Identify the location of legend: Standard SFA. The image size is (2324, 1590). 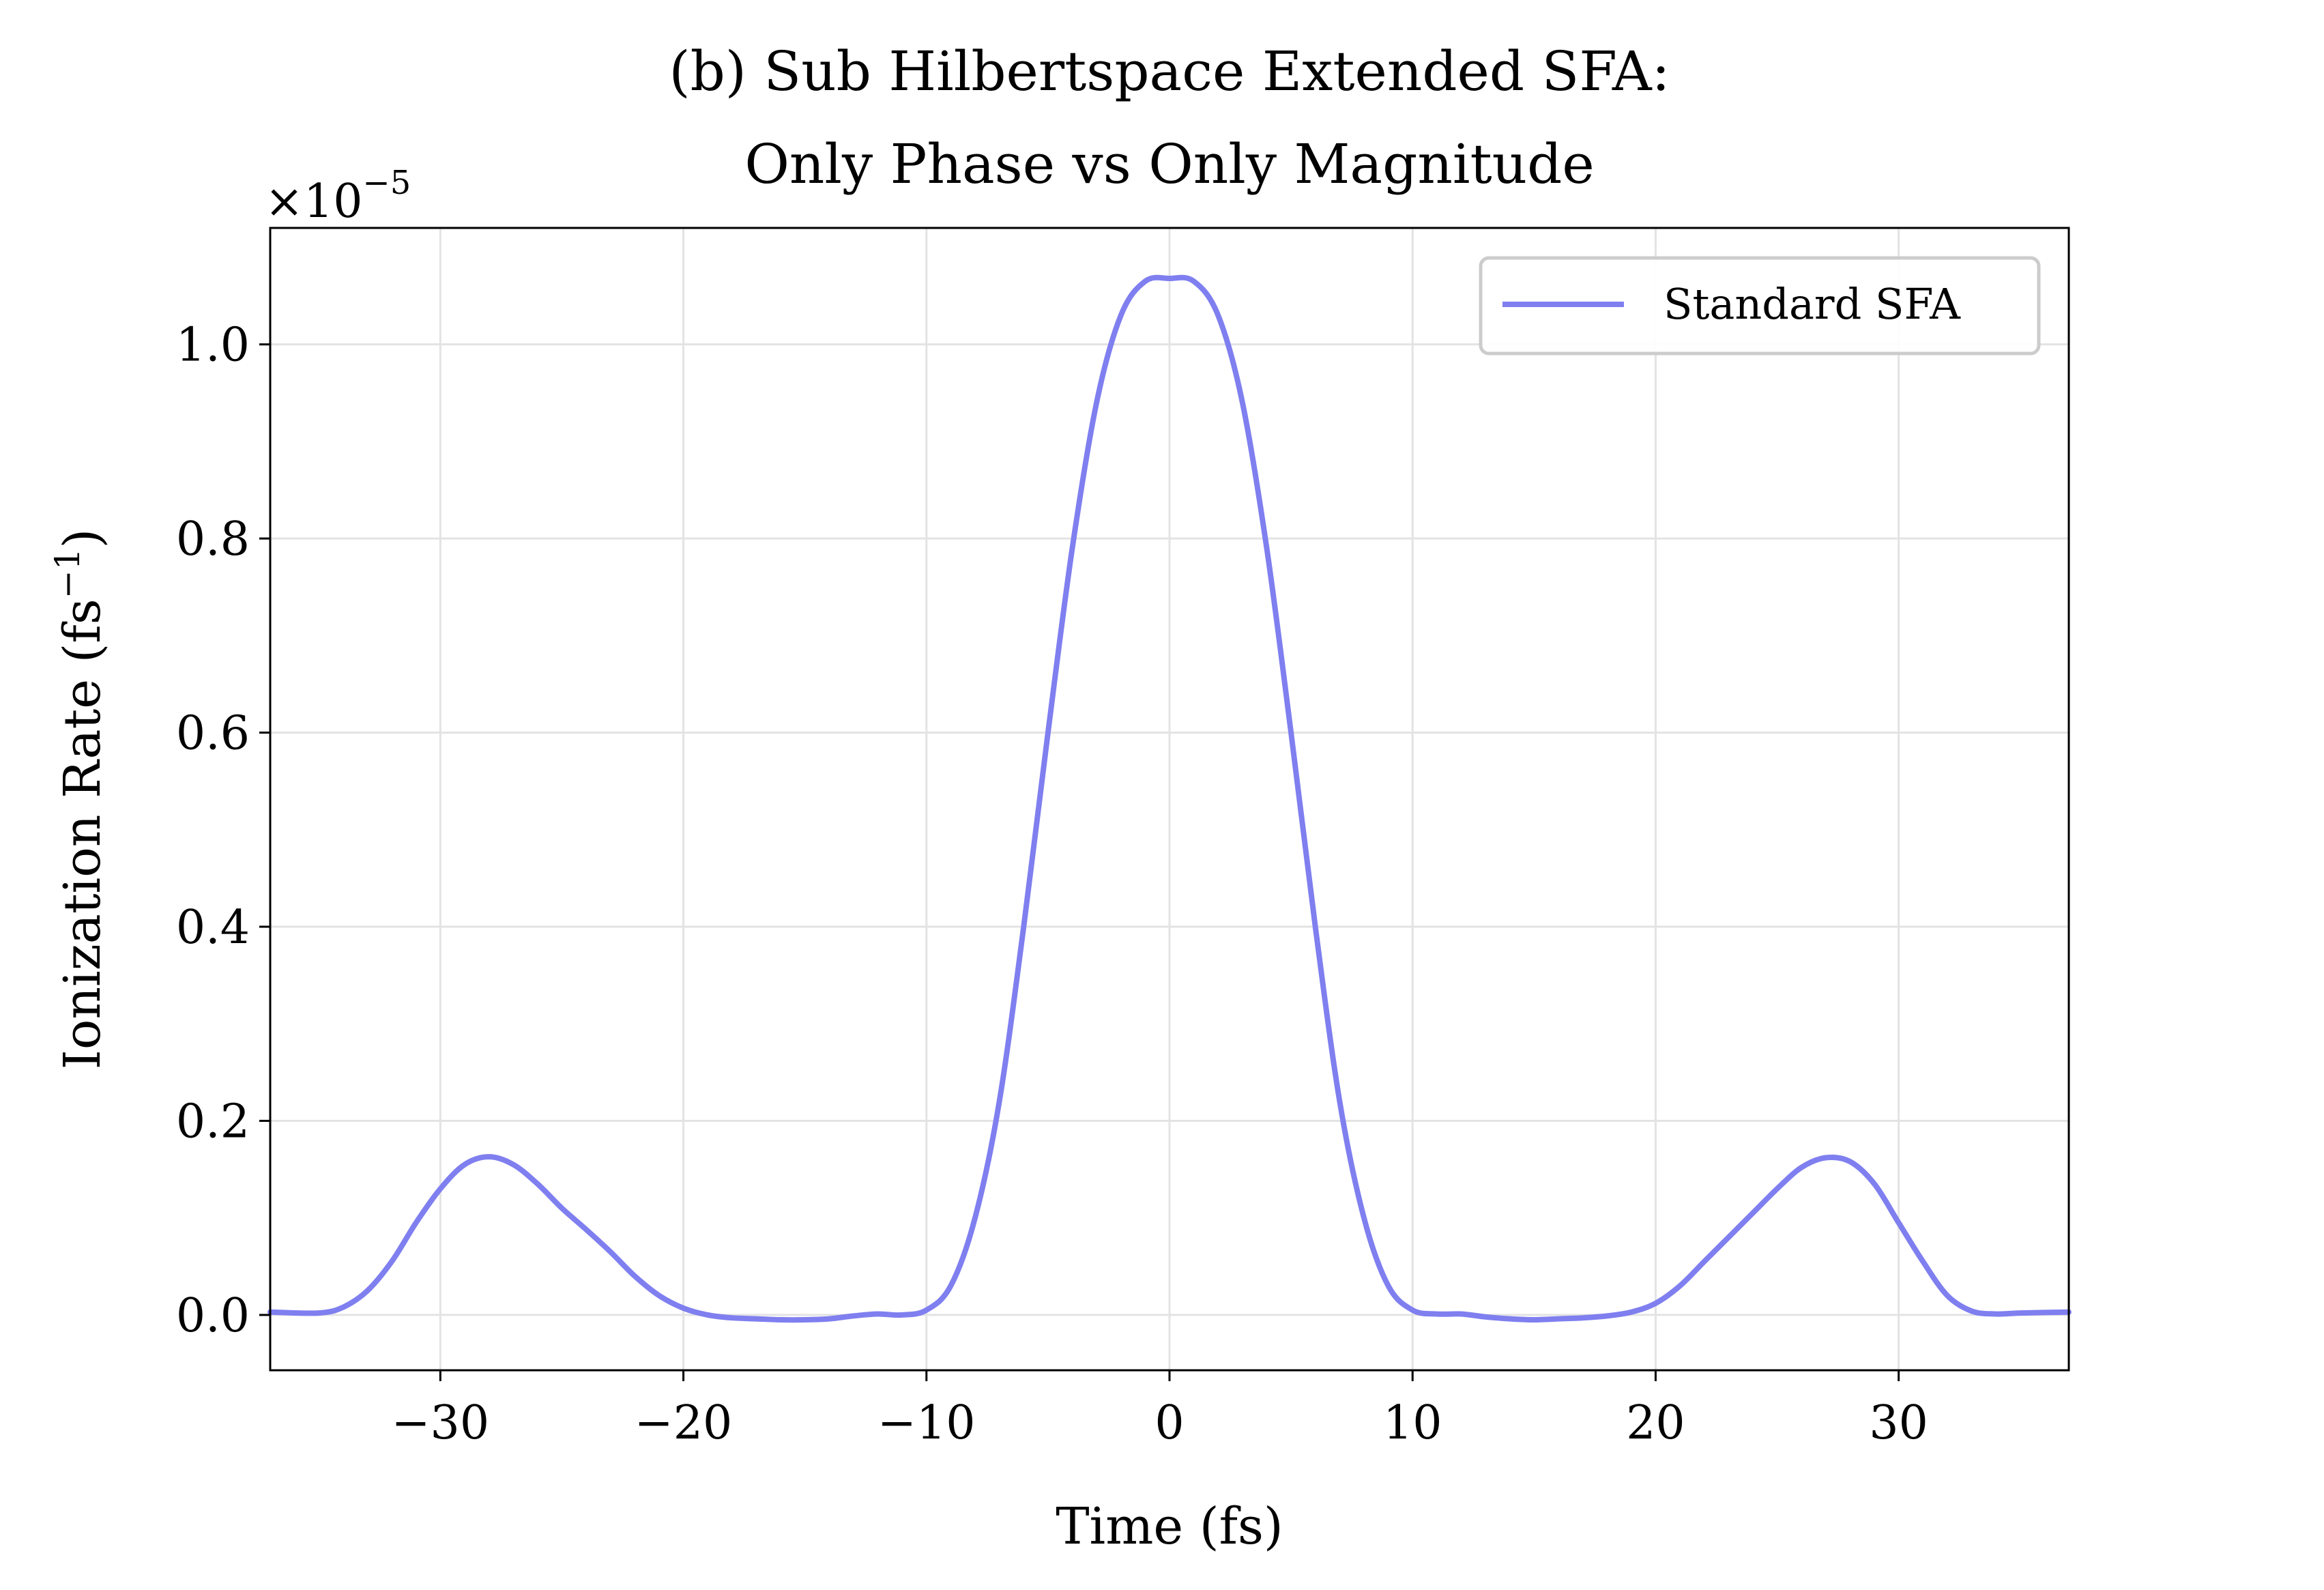
(1760, 306).